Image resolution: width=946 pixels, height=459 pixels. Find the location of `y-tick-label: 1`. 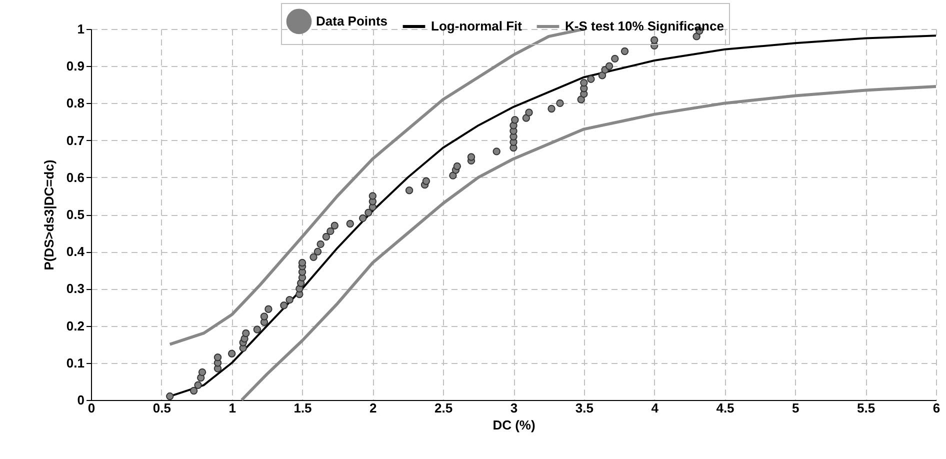

y-tick-label: 1 is located at coordinates (80, 29).